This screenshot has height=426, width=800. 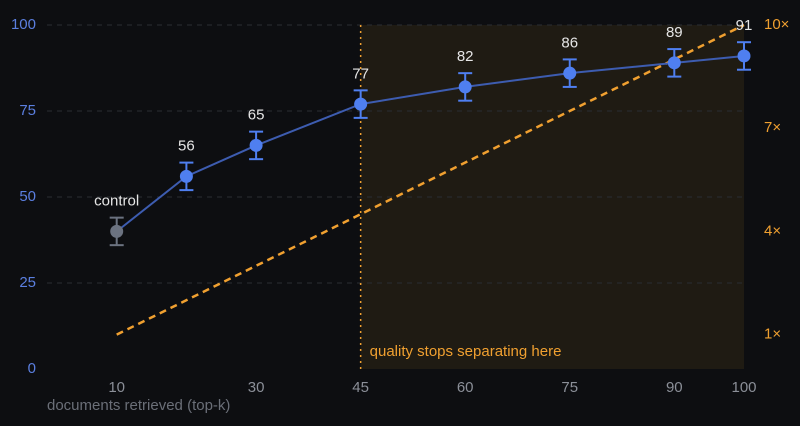 What do you see at coordinates (186, 146) in the screenshot?
I see `value-label: 56` at bounding box center [186, 146].